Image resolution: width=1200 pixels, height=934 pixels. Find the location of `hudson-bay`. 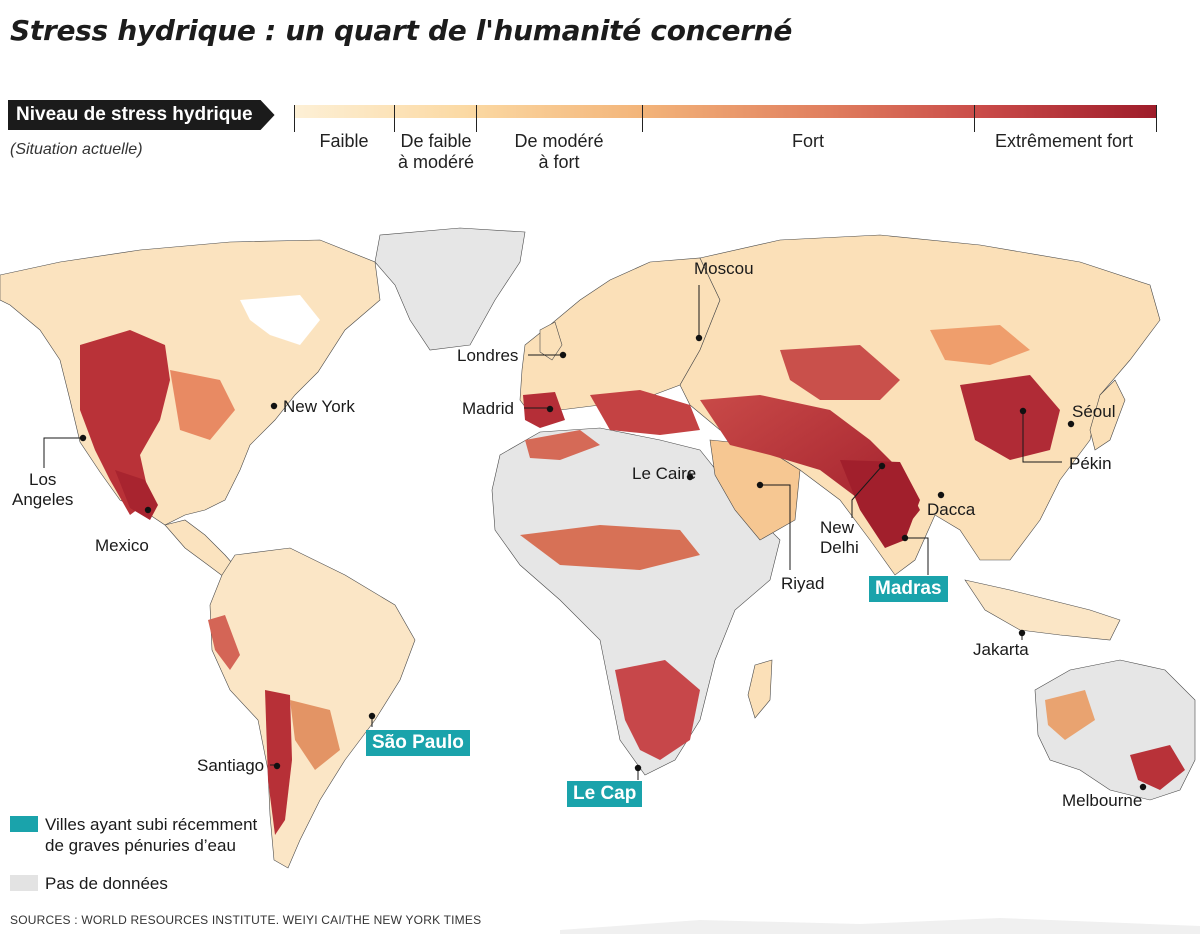

hudson-bay is located at coordinates (280, 320).